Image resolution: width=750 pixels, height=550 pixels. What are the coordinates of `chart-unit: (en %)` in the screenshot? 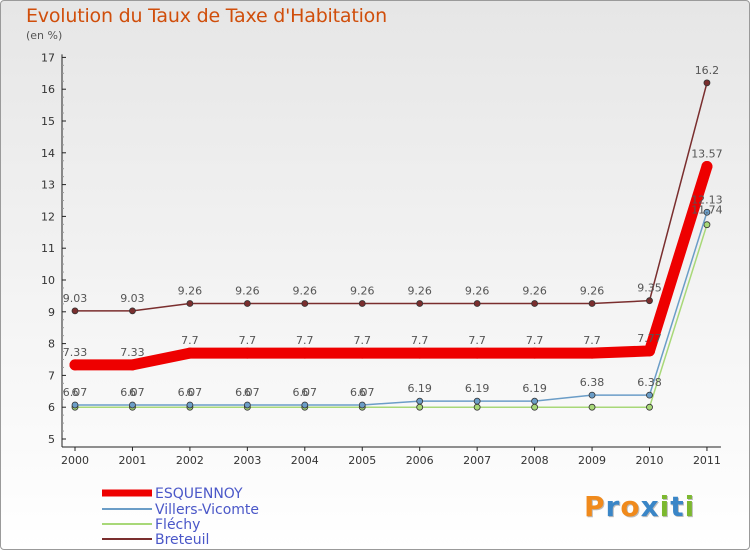 It's located at (44, 35).